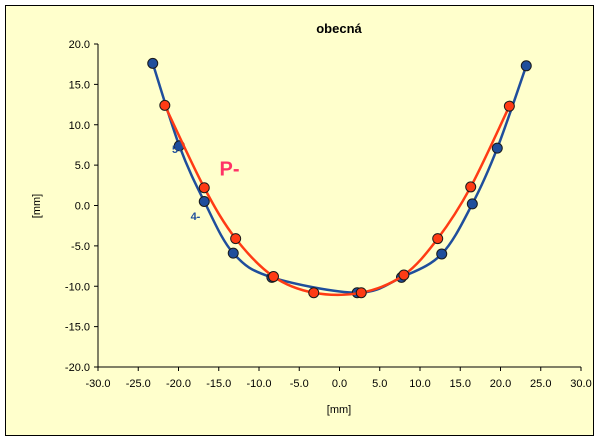 The image size is (601, 442). Describe the element at coordinates (218, 384) in the screenshot. I see `x-tick-label: -15.0` at that location.